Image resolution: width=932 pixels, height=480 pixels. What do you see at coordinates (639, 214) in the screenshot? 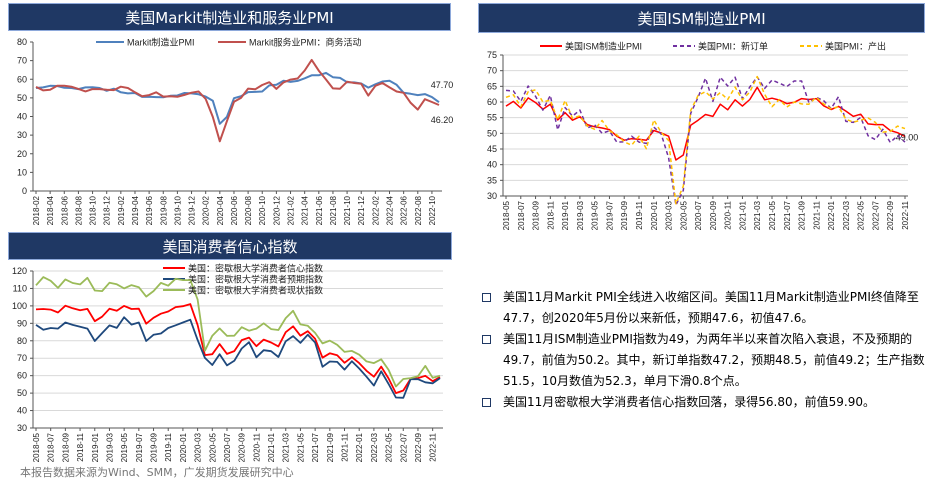
I see `x-tick-label: 2019-11` at bounding box center [639, 214].